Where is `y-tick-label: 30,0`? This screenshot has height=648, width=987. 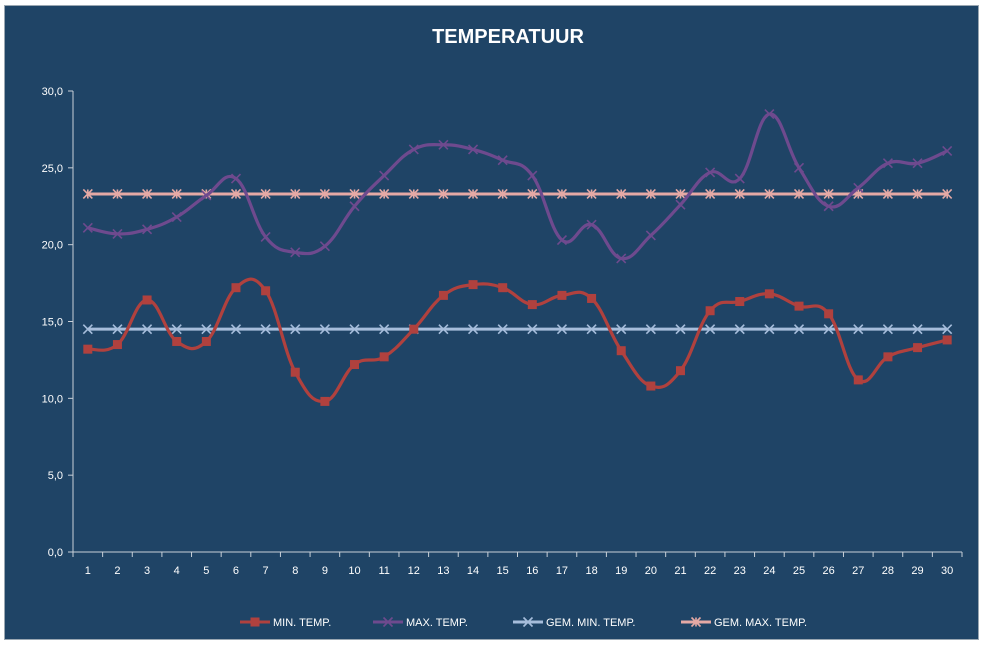 y-tick-label: 30,0 is located at coordinates (52, 92).